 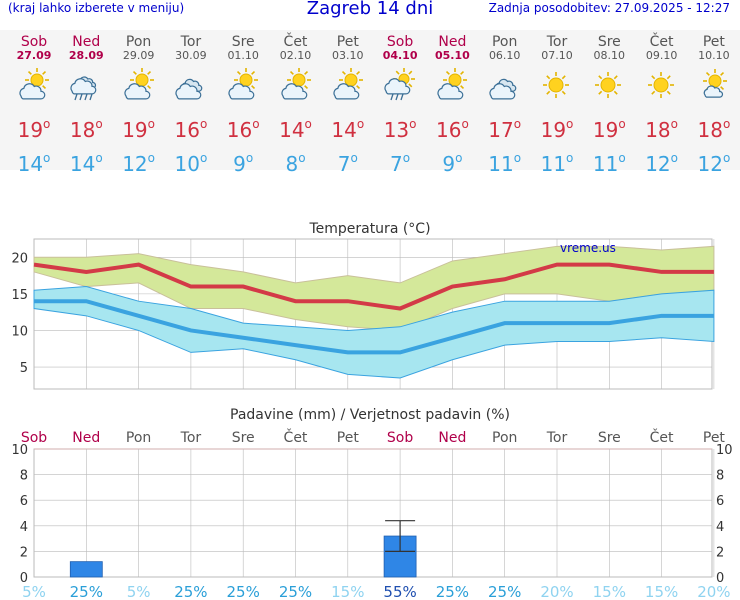 I want to click on y-tick-label-right: 6, so click(x=720, y=501).